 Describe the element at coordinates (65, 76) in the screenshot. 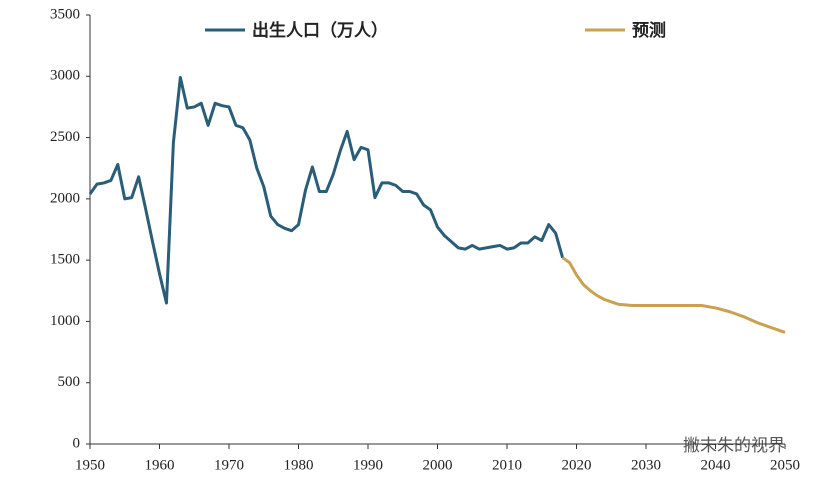

I see `y-tick-label: 3000` at that location.